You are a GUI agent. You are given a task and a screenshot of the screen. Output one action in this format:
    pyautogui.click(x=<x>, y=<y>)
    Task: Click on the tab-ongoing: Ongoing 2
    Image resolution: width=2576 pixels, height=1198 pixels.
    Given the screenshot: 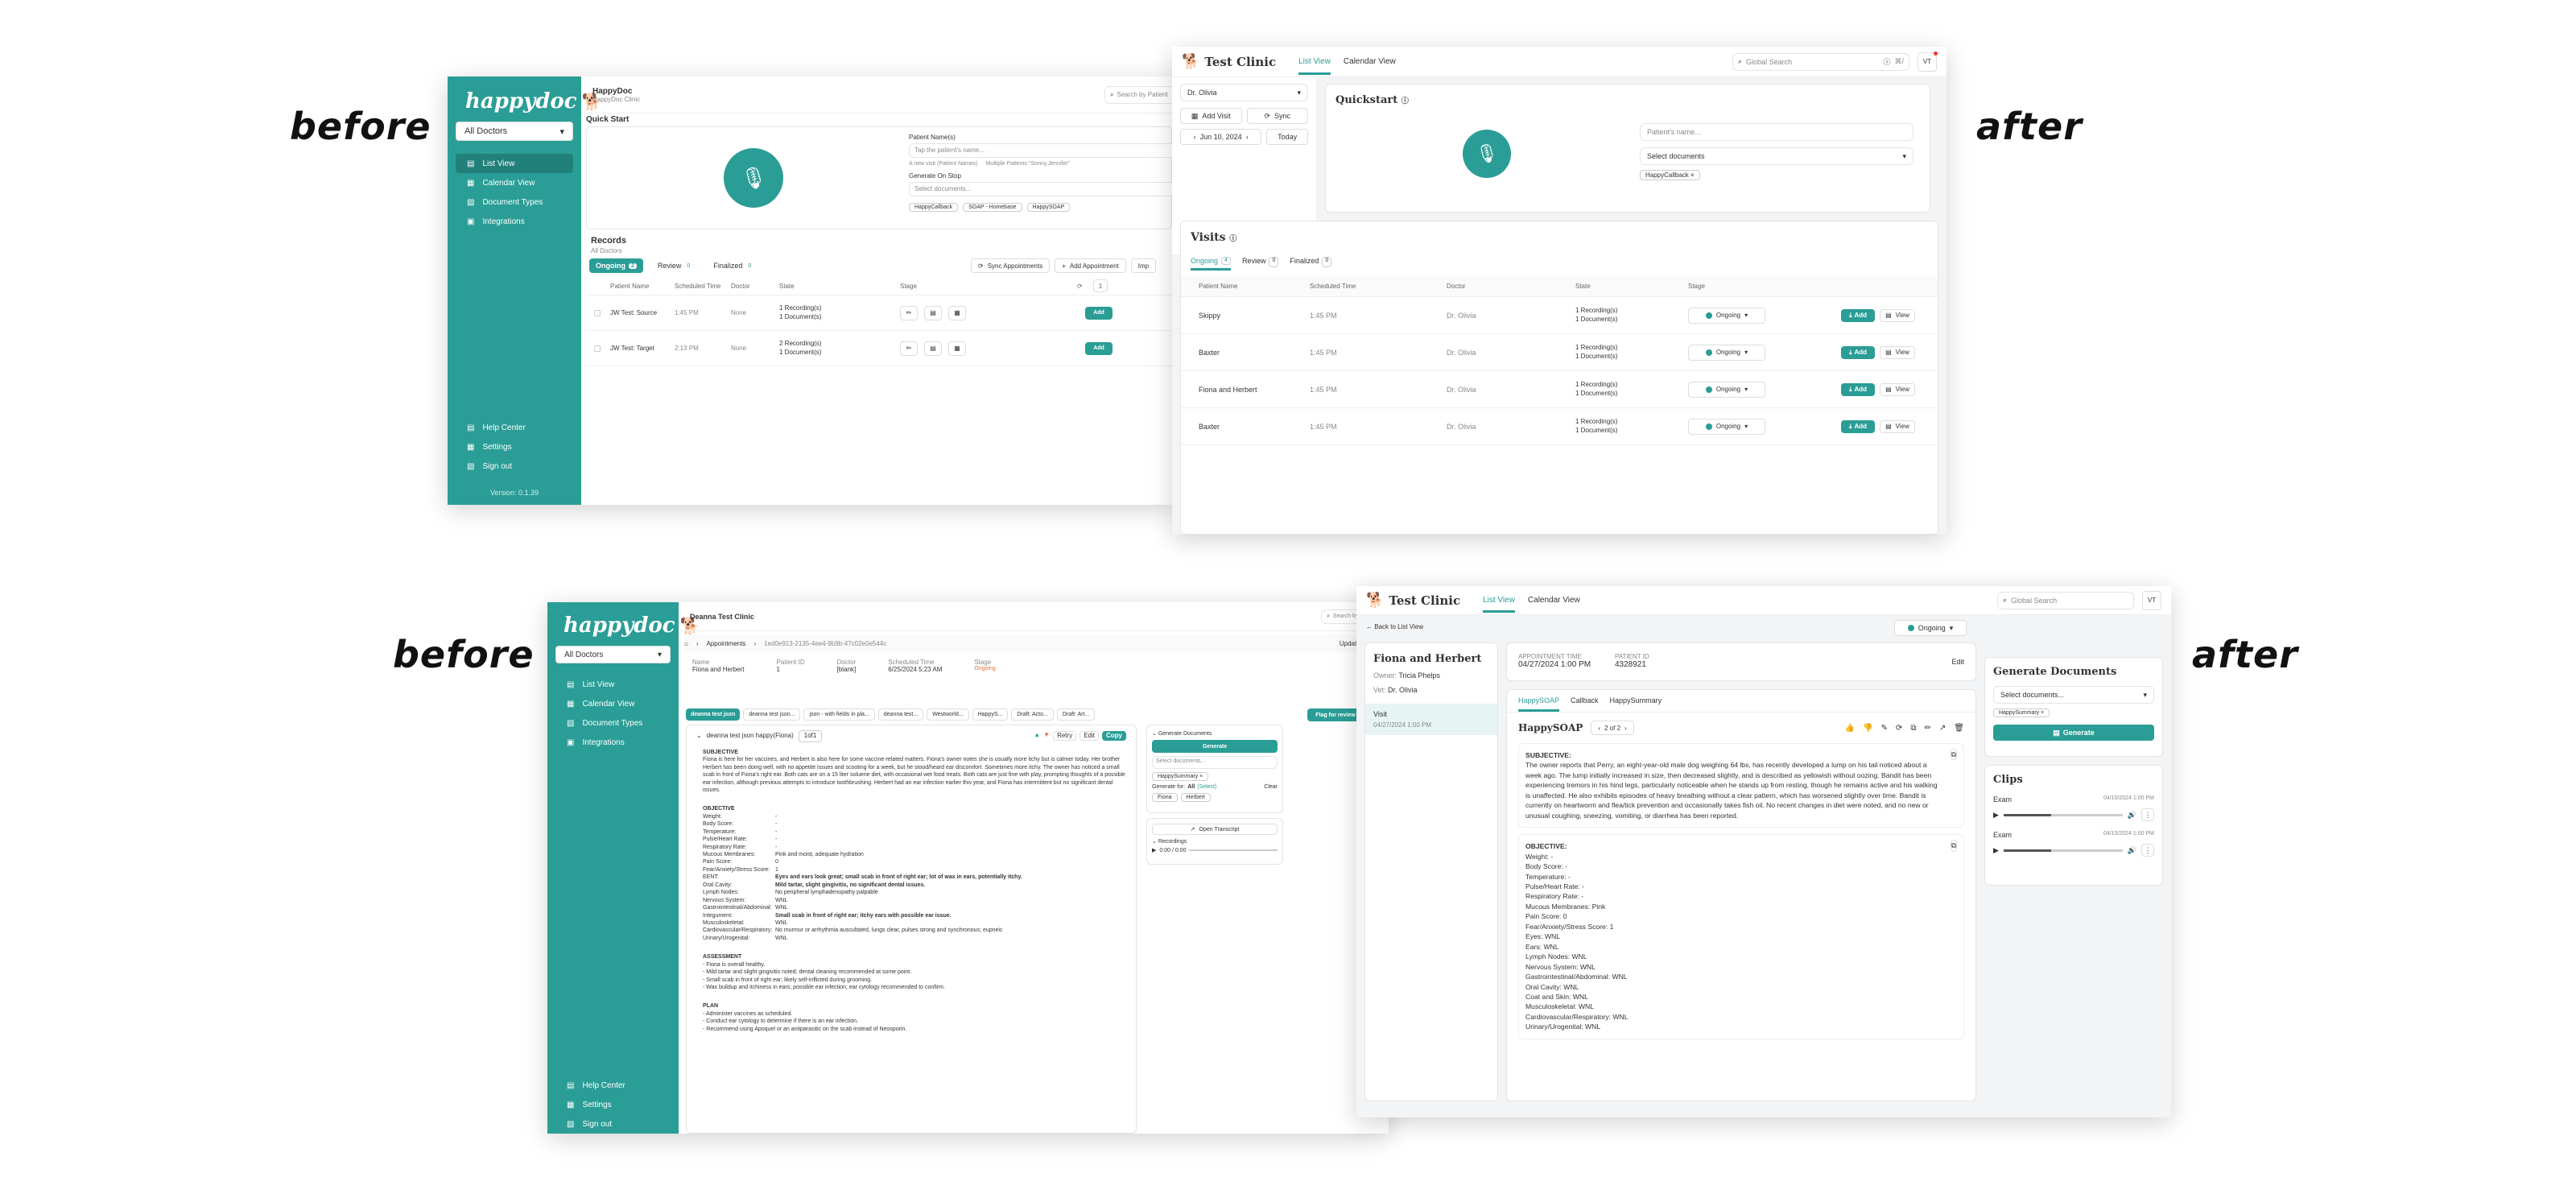 What is the action you would take?
    pyautogui.click(x=616, y=265)
    